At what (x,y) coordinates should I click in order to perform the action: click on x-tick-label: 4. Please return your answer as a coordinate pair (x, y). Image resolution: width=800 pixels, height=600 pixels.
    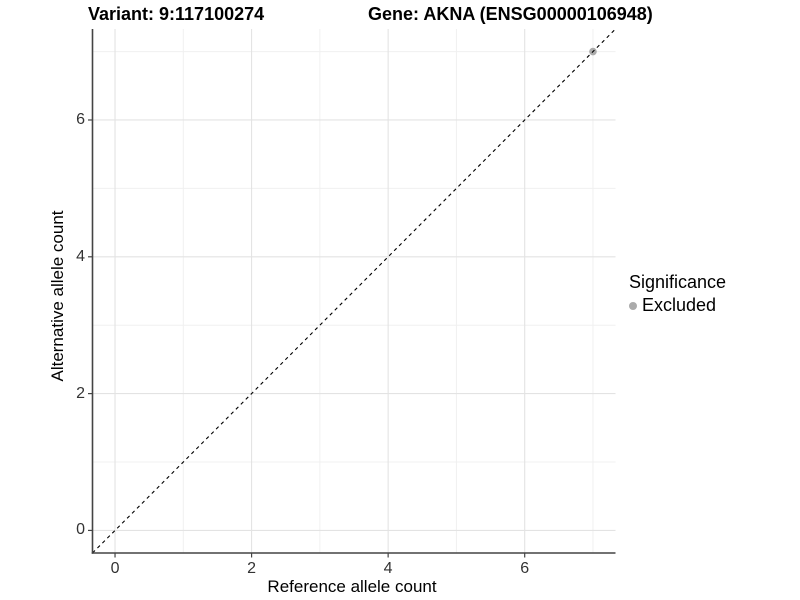
    Looking at the image, I should click on (388, 568).